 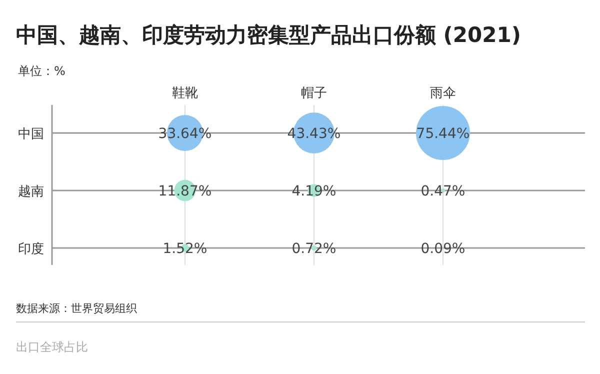 What do you see at coordinates (443, 134) in the screenshot?
I see `data-label: 75.44%` at bounding box center [443, 134].